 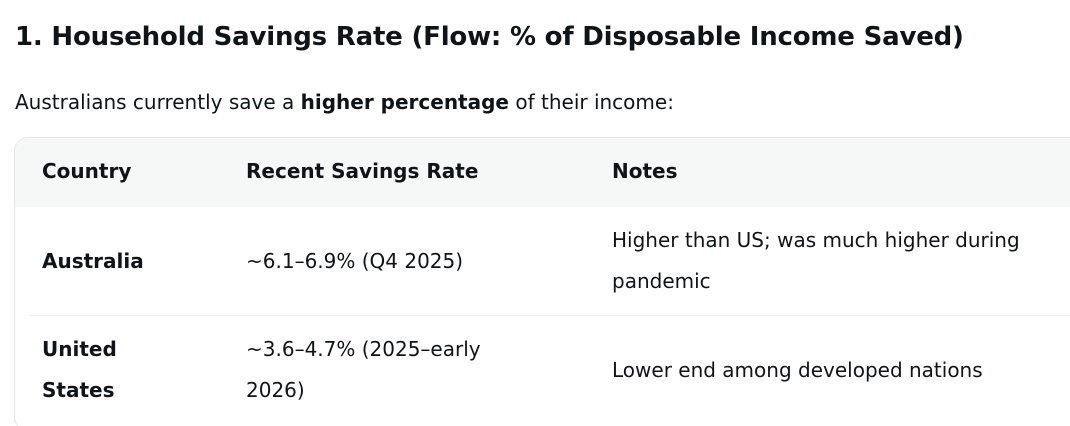 I want to click on header-country: Country, so click(x=87, y=171).